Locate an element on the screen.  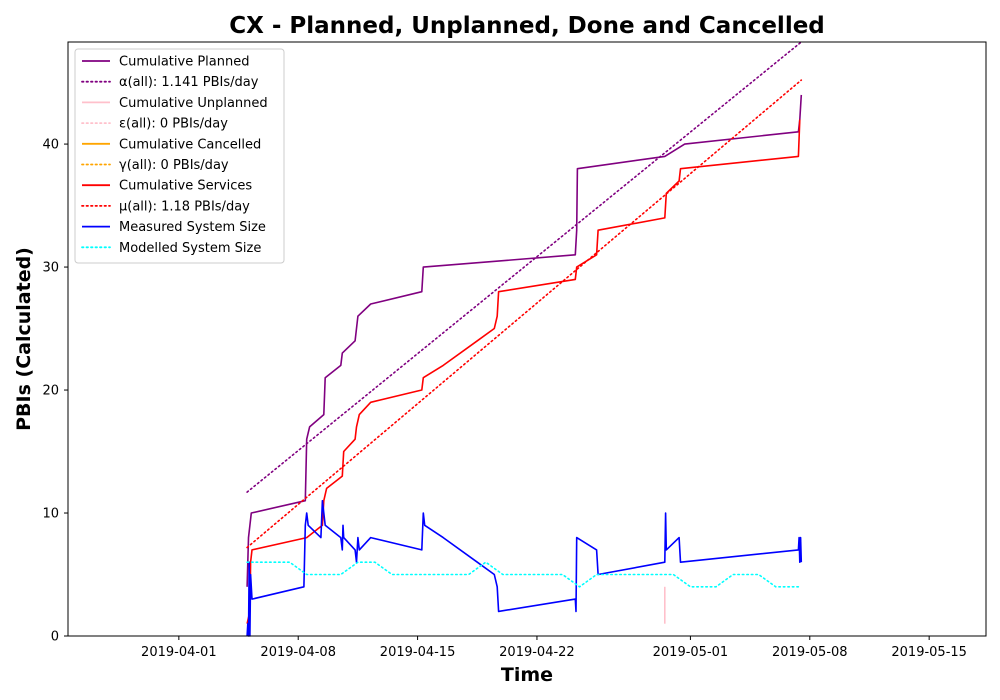
x-tick-label-5: 2019-05-08 is located at coordinates (810, 652).